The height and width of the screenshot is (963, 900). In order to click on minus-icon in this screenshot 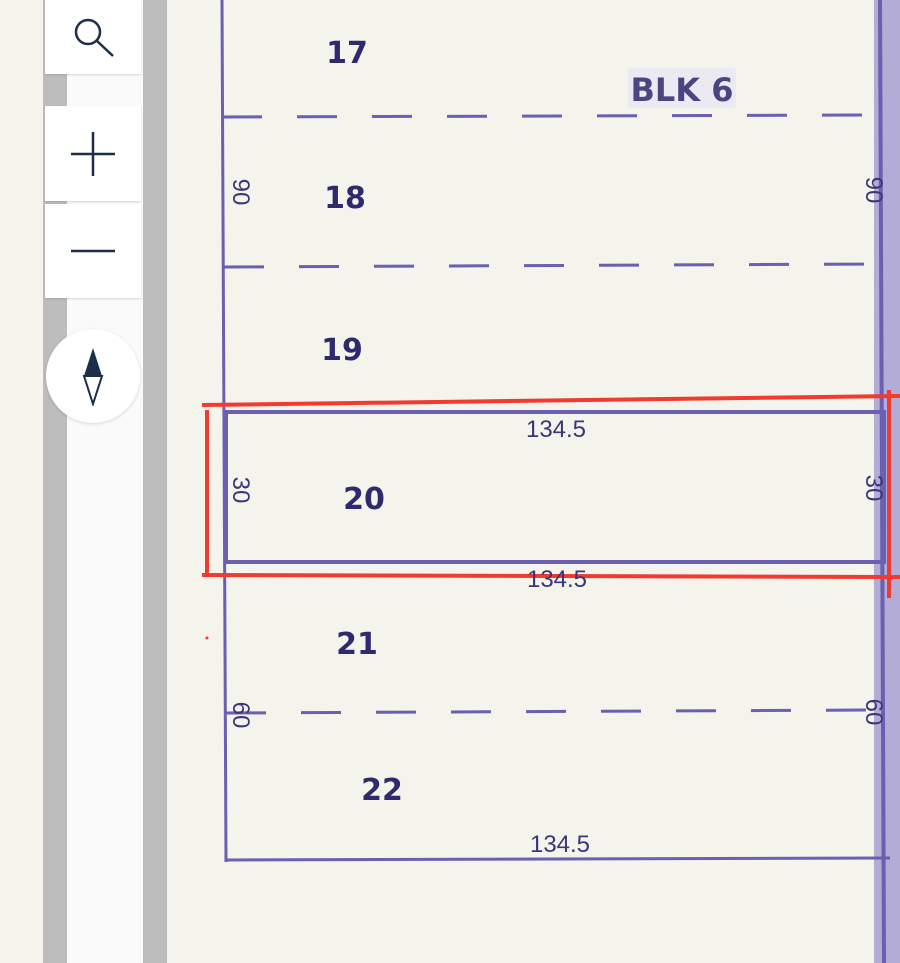, I will do `click(93, 251)`.